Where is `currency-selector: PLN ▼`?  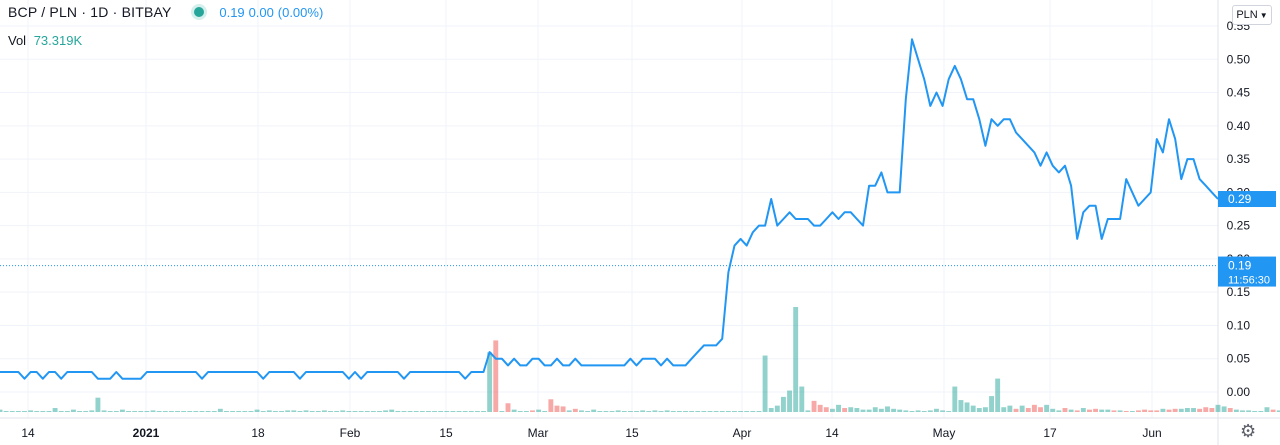
currency-selector: PLN ▼ is located at coordinates (1252, 15).